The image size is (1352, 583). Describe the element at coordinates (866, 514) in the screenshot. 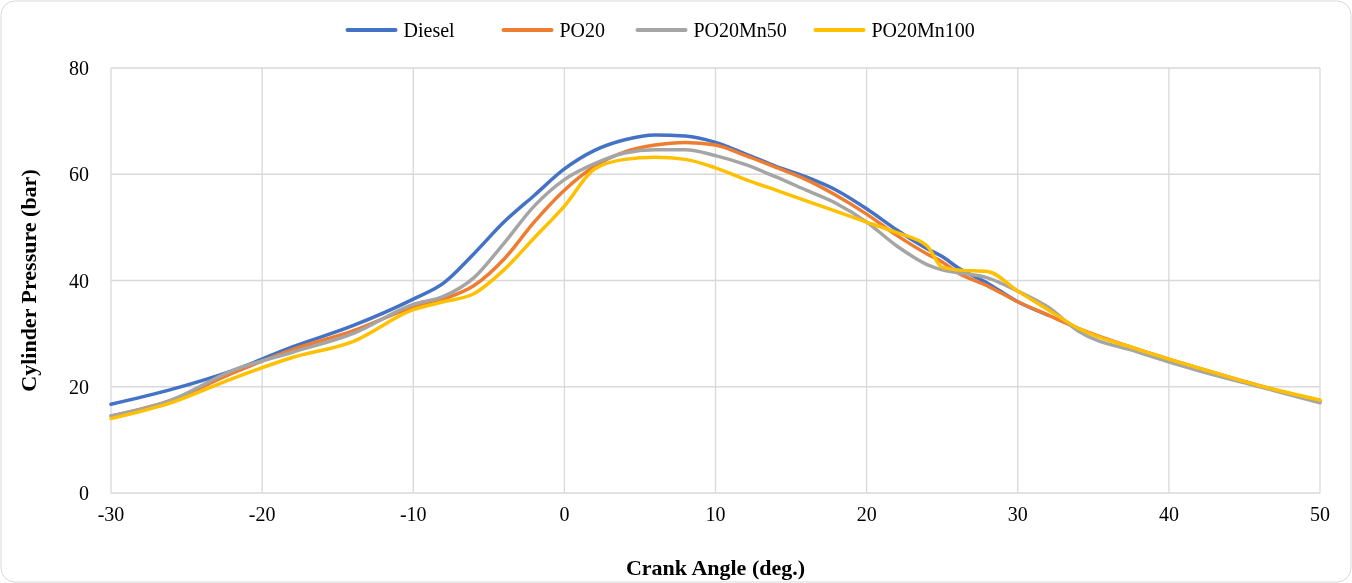

I see `x-tick-label: 20` at that location.